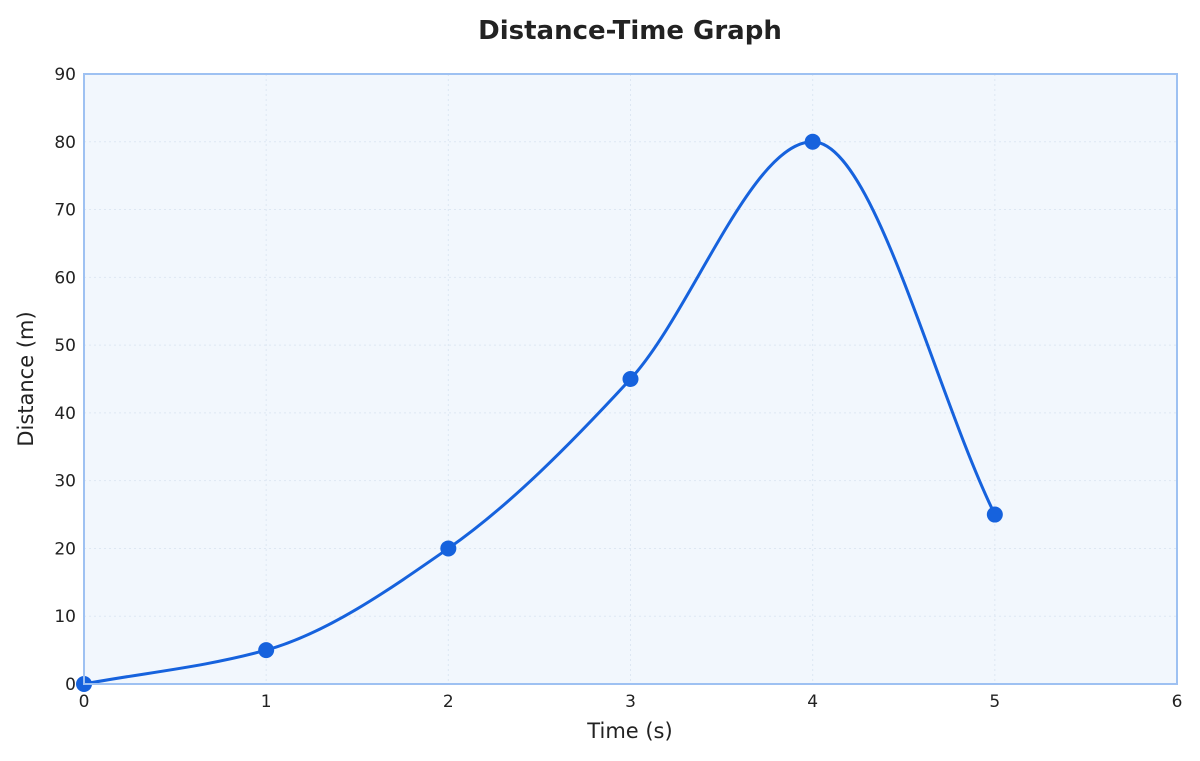 The width and height of the screenshot is (1200, 761). Describe the element at coordinates (65, 549) in the screenshot. I see `y-tick-label: 20` at that location.